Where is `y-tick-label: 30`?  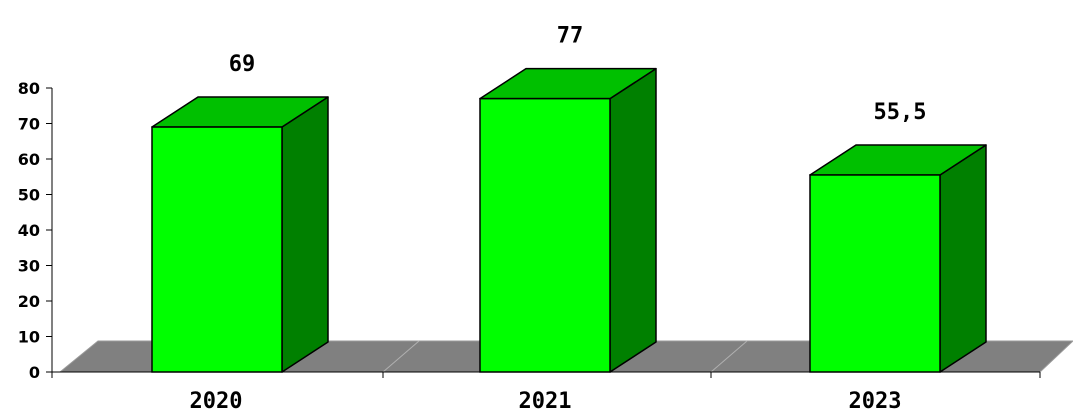
y-tick-label: 30 is located at coordinates (29, 266).